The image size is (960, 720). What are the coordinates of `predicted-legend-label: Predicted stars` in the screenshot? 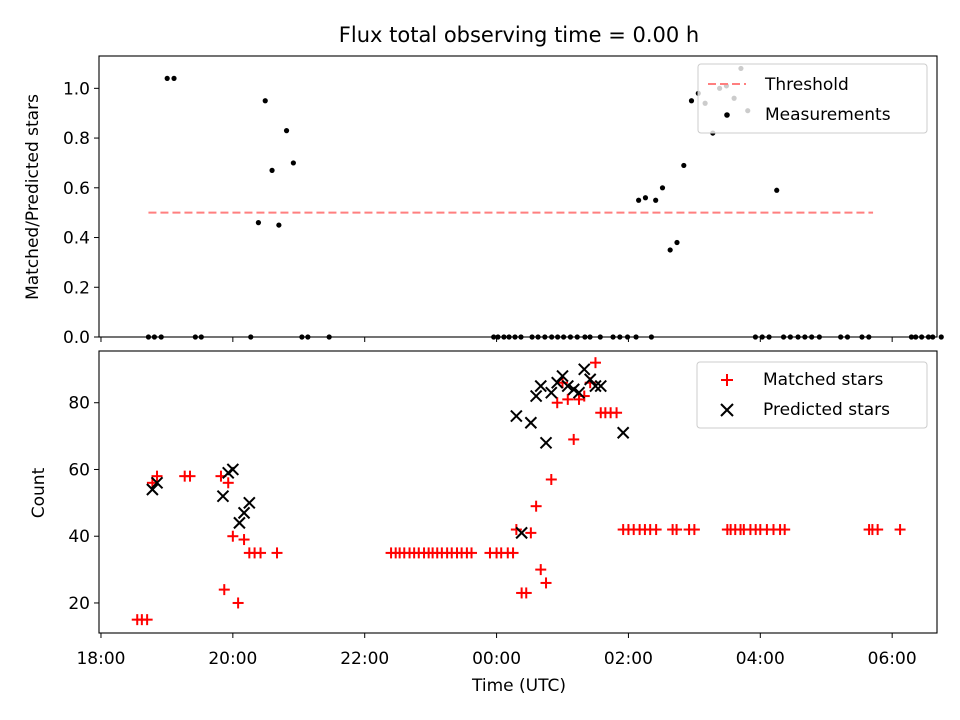 It's located at (826, 410).